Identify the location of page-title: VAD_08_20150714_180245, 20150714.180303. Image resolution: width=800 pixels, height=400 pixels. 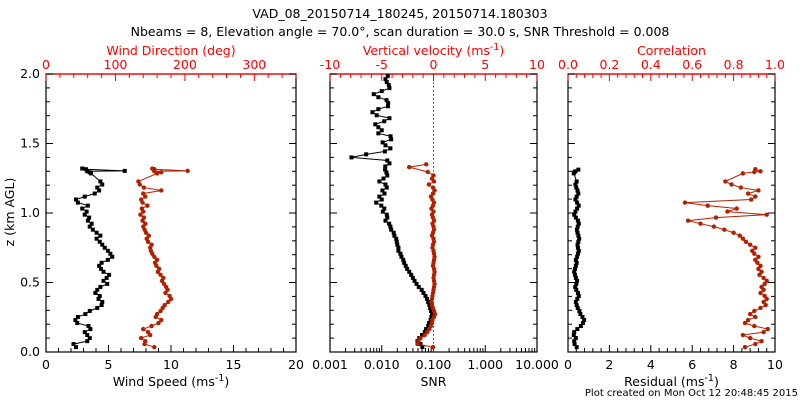
(399, 13).